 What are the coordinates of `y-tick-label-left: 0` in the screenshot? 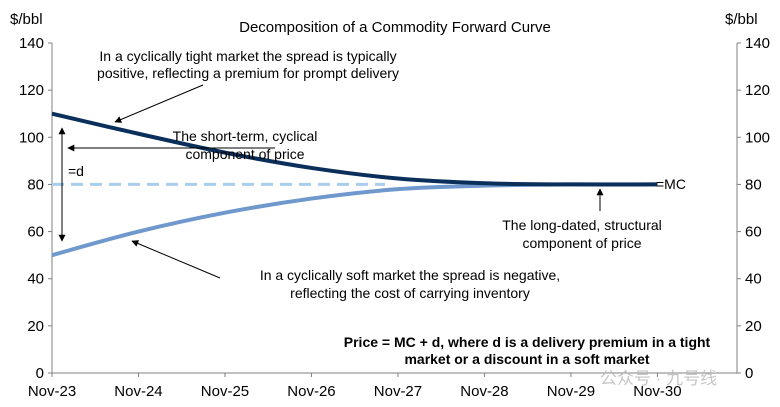 It's located at (40, 373).